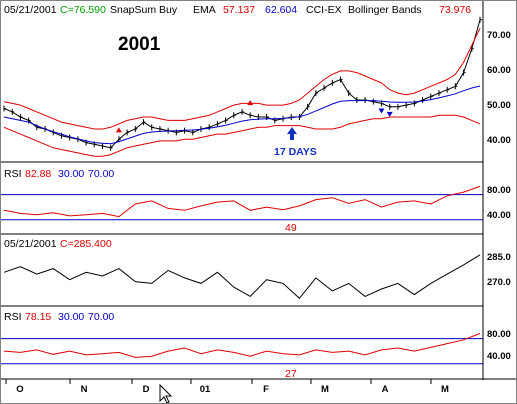  What do you see at coordinates (499, 282) in the screenshot?
I see `y-tick: 270.0` at bounding box center [499, 282].